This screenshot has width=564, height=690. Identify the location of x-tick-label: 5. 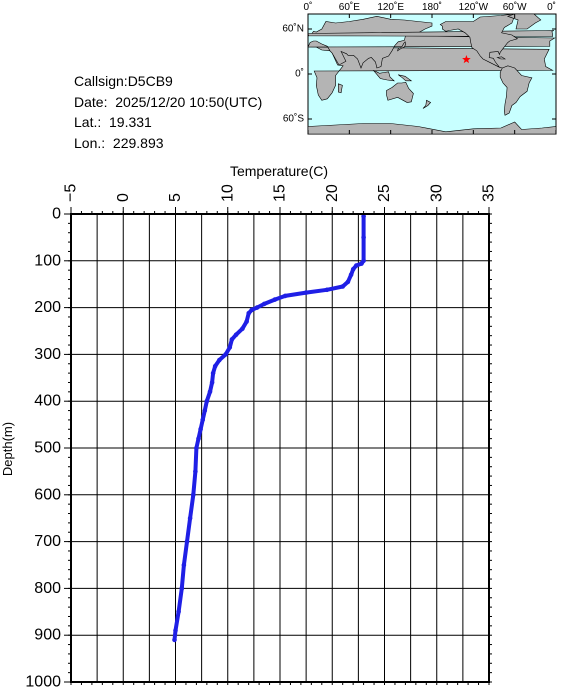
(175, 197).